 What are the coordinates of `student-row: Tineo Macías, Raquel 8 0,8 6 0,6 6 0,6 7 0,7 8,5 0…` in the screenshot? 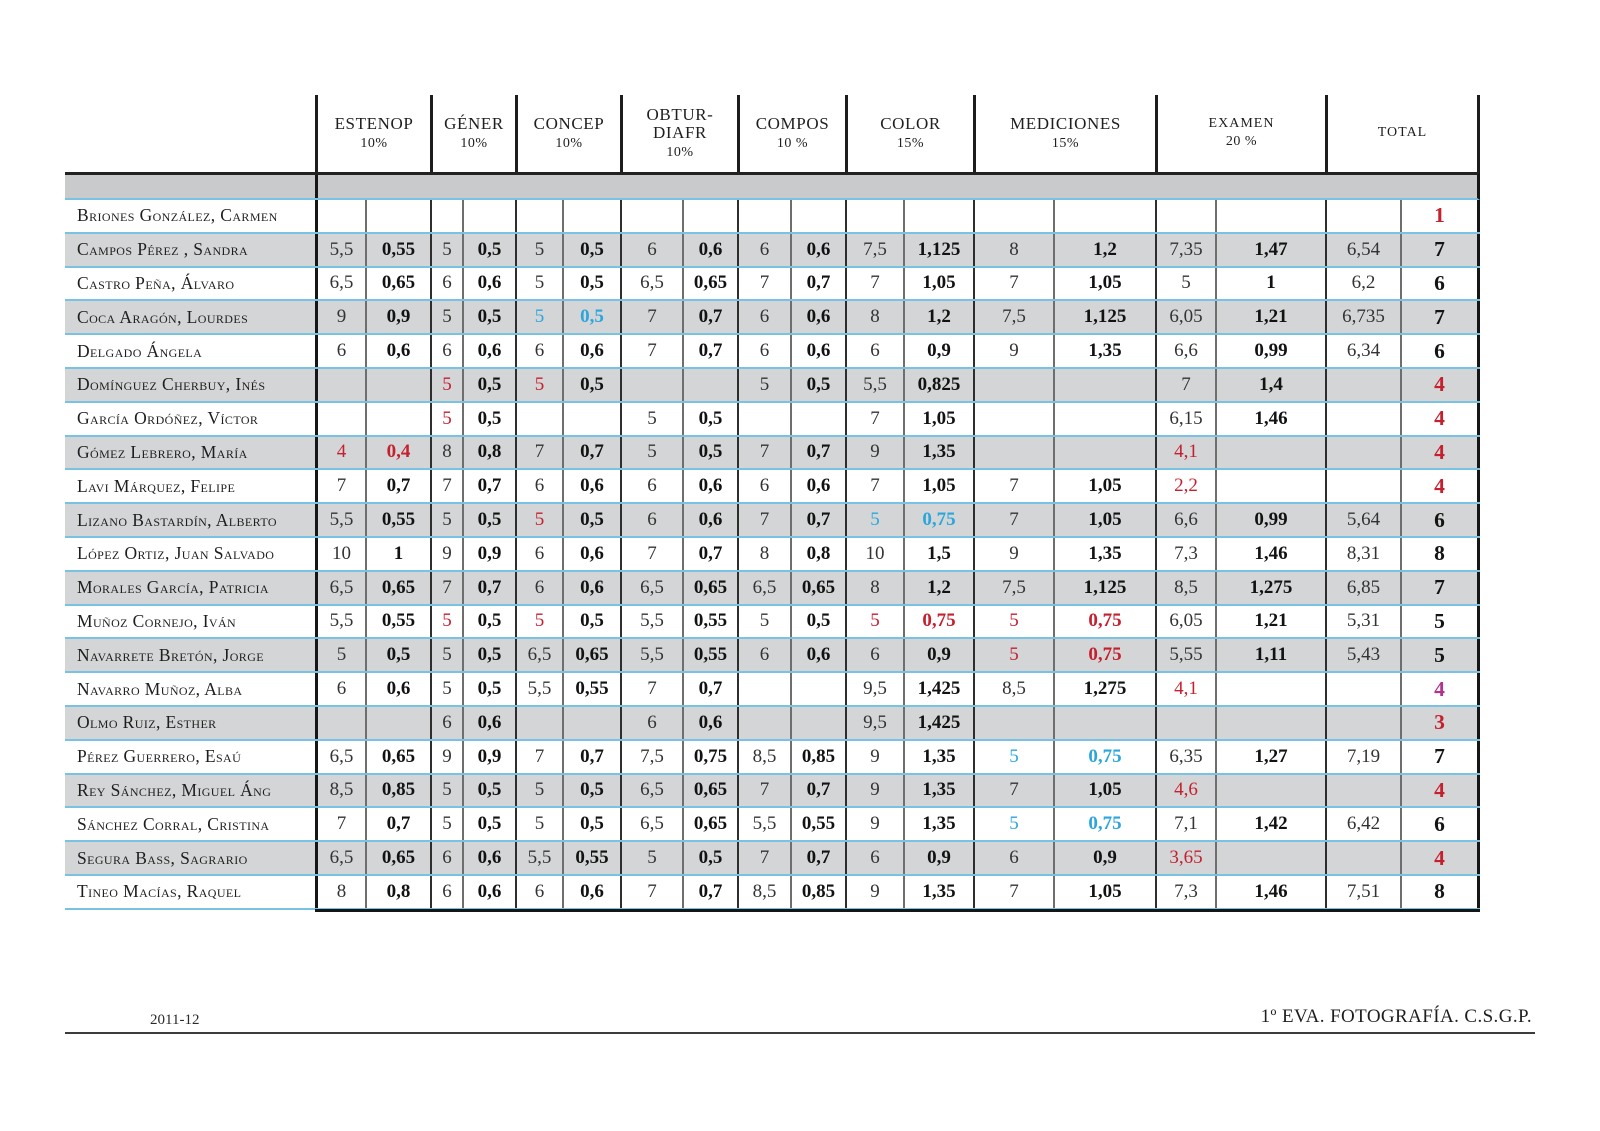 It's located at (772, 892).